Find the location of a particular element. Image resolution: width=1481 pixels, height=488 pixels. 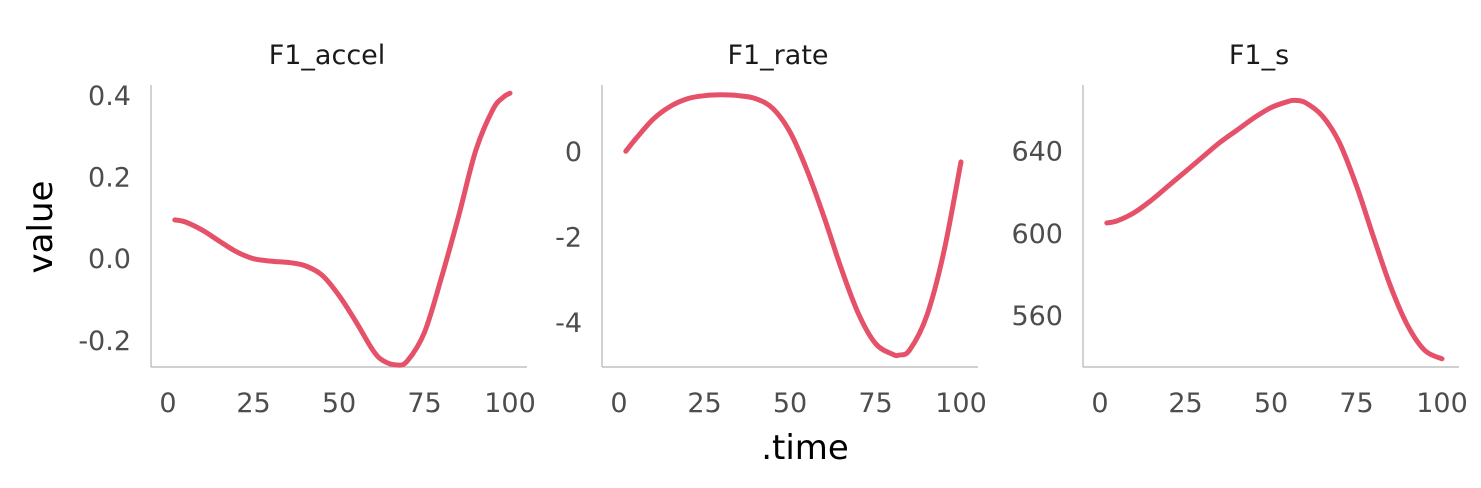

y-tick-label: 0.2 is located at coordinates (109, 178).